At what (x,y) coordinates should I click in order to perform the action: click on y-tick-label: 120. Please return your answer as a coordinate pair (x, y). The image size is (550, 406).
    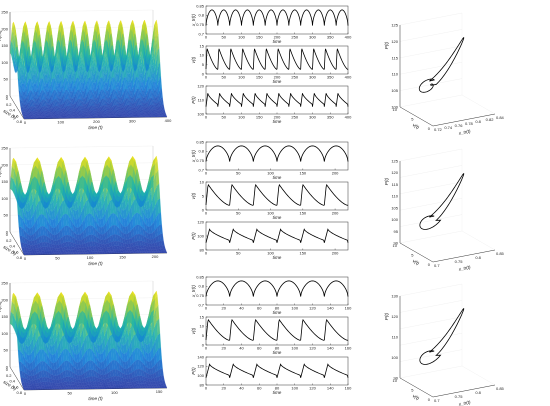
    Looking at the image, I should click on (200, 221).